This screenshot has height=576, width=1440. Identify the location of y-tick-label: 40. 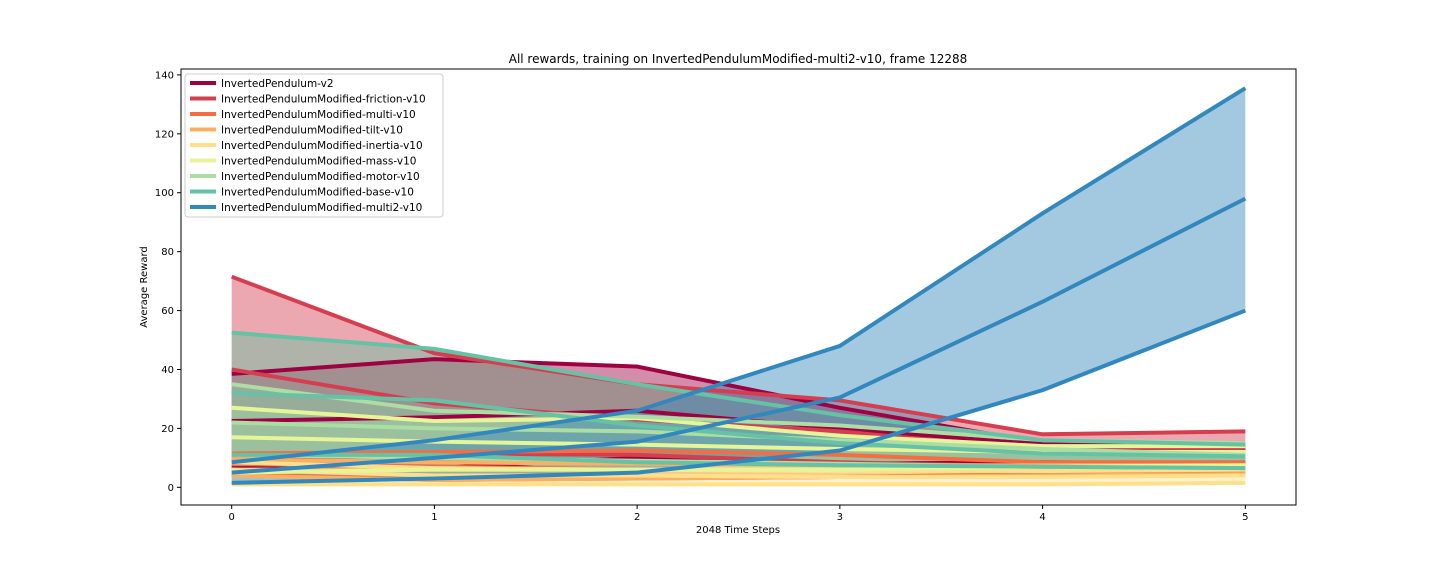
(167, 370).